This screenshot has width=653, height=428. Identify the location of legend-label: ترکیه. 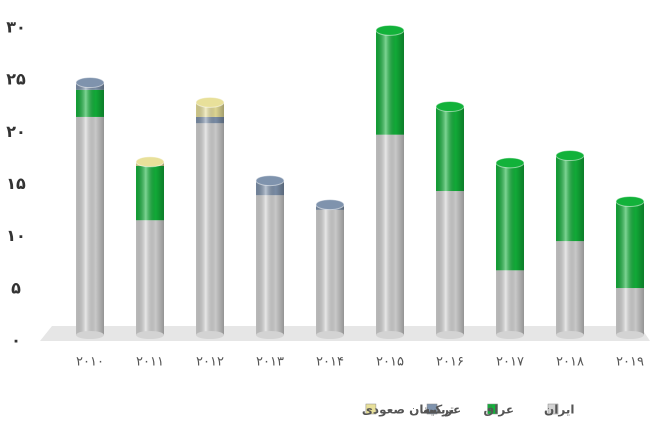
(438, 410).